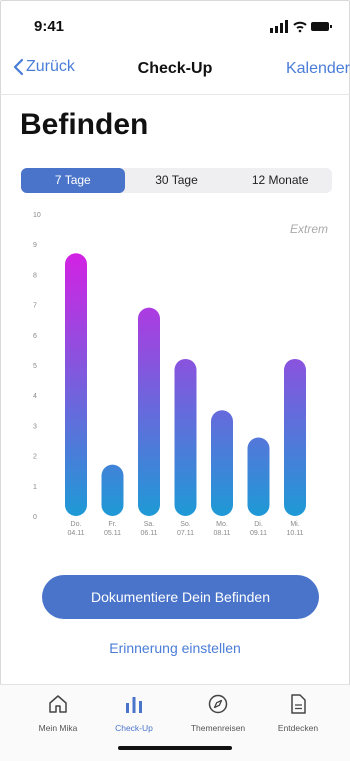  I want to click on x-date-label: 07.11, so click(185, 533).